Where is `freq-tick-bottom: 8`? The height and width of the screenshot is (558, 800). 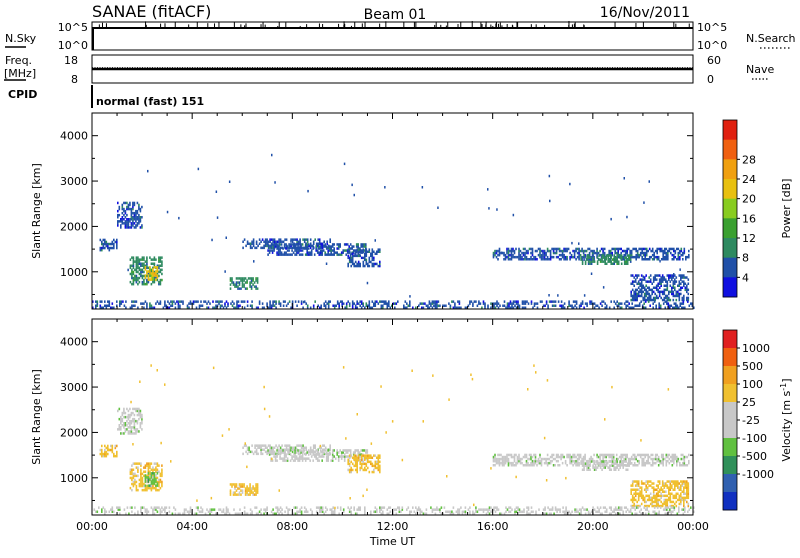
freq-tick-bottom: 8 is located at coordinates (74, 79).